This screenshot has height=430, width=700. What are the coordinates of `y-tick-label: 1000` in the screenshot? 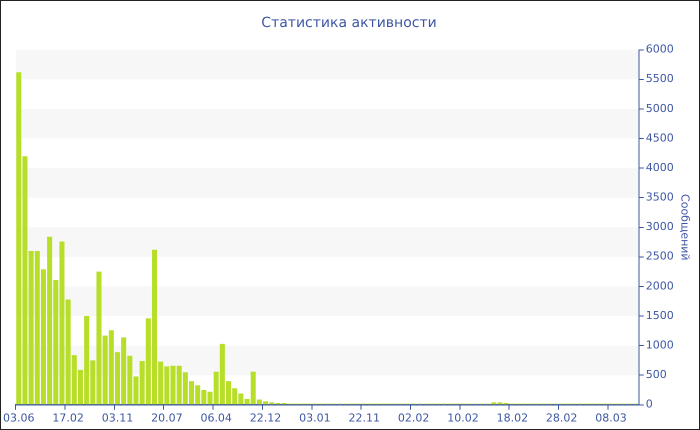 It's located at (660, 345).